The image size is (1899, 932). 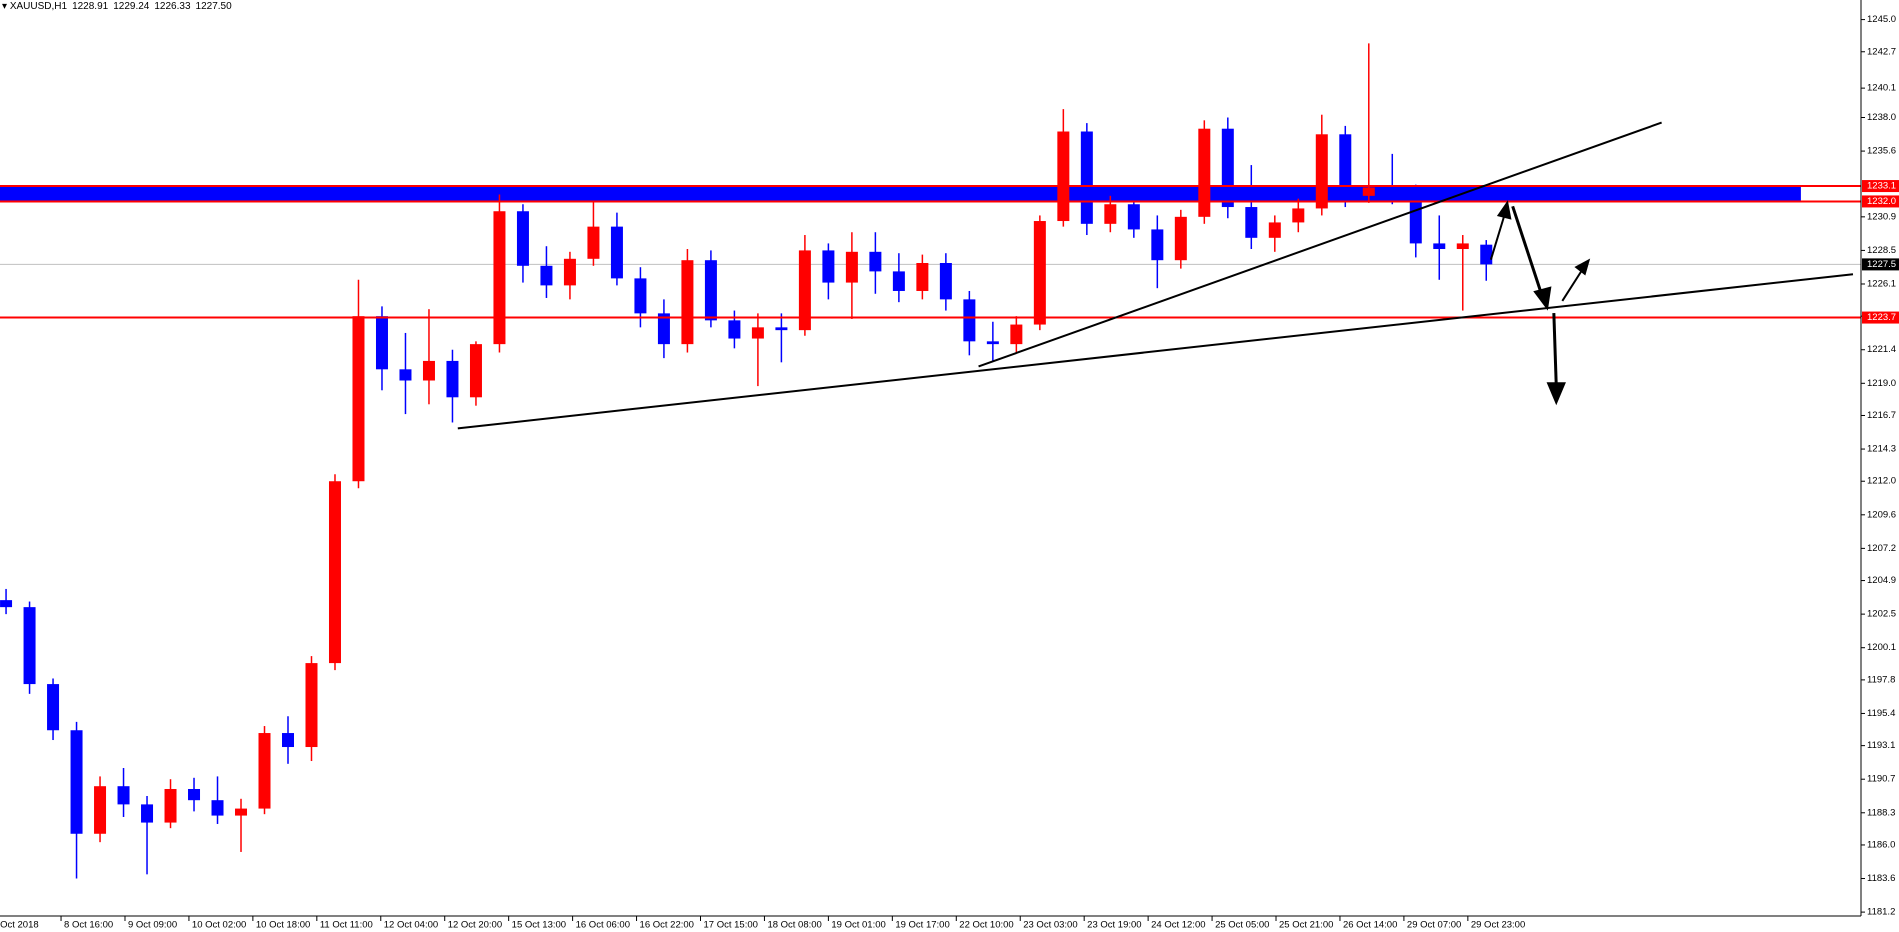 What do you see at coordinates (1881, 186) in the screenshot?
I see `level-label: 1233.1` at bounding box center [1881, 186].